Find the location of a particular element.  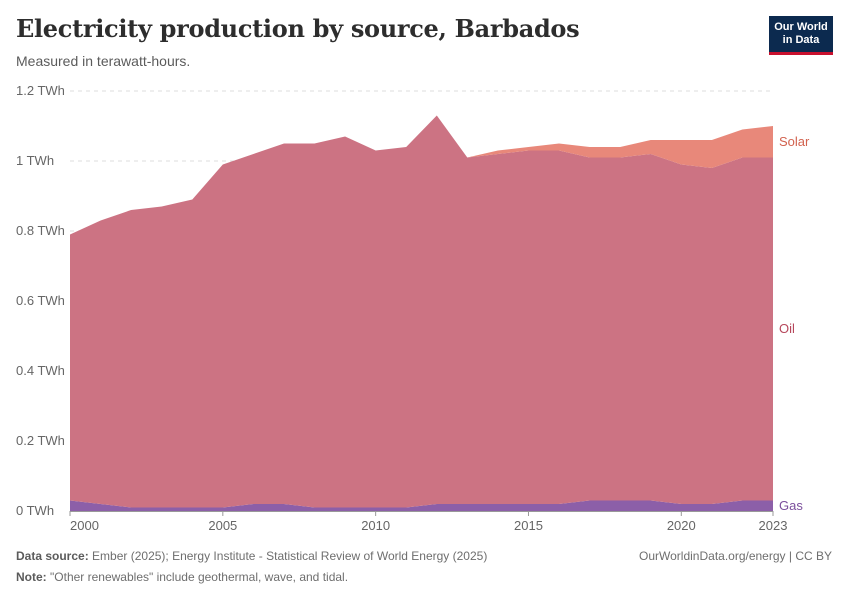

series-label-gas: Gas is located at coordinates (791, 505).